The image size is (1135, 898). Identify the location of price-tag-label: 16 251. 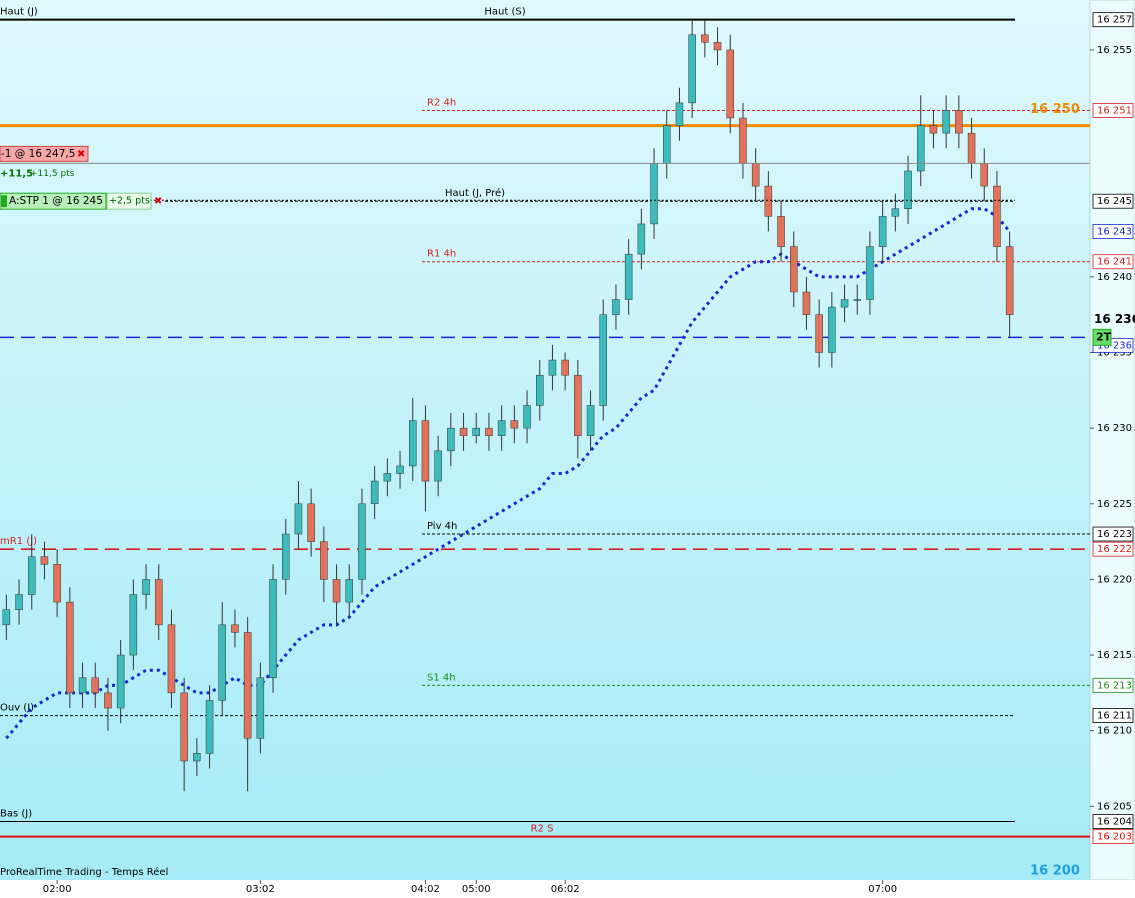
(1114, 110).